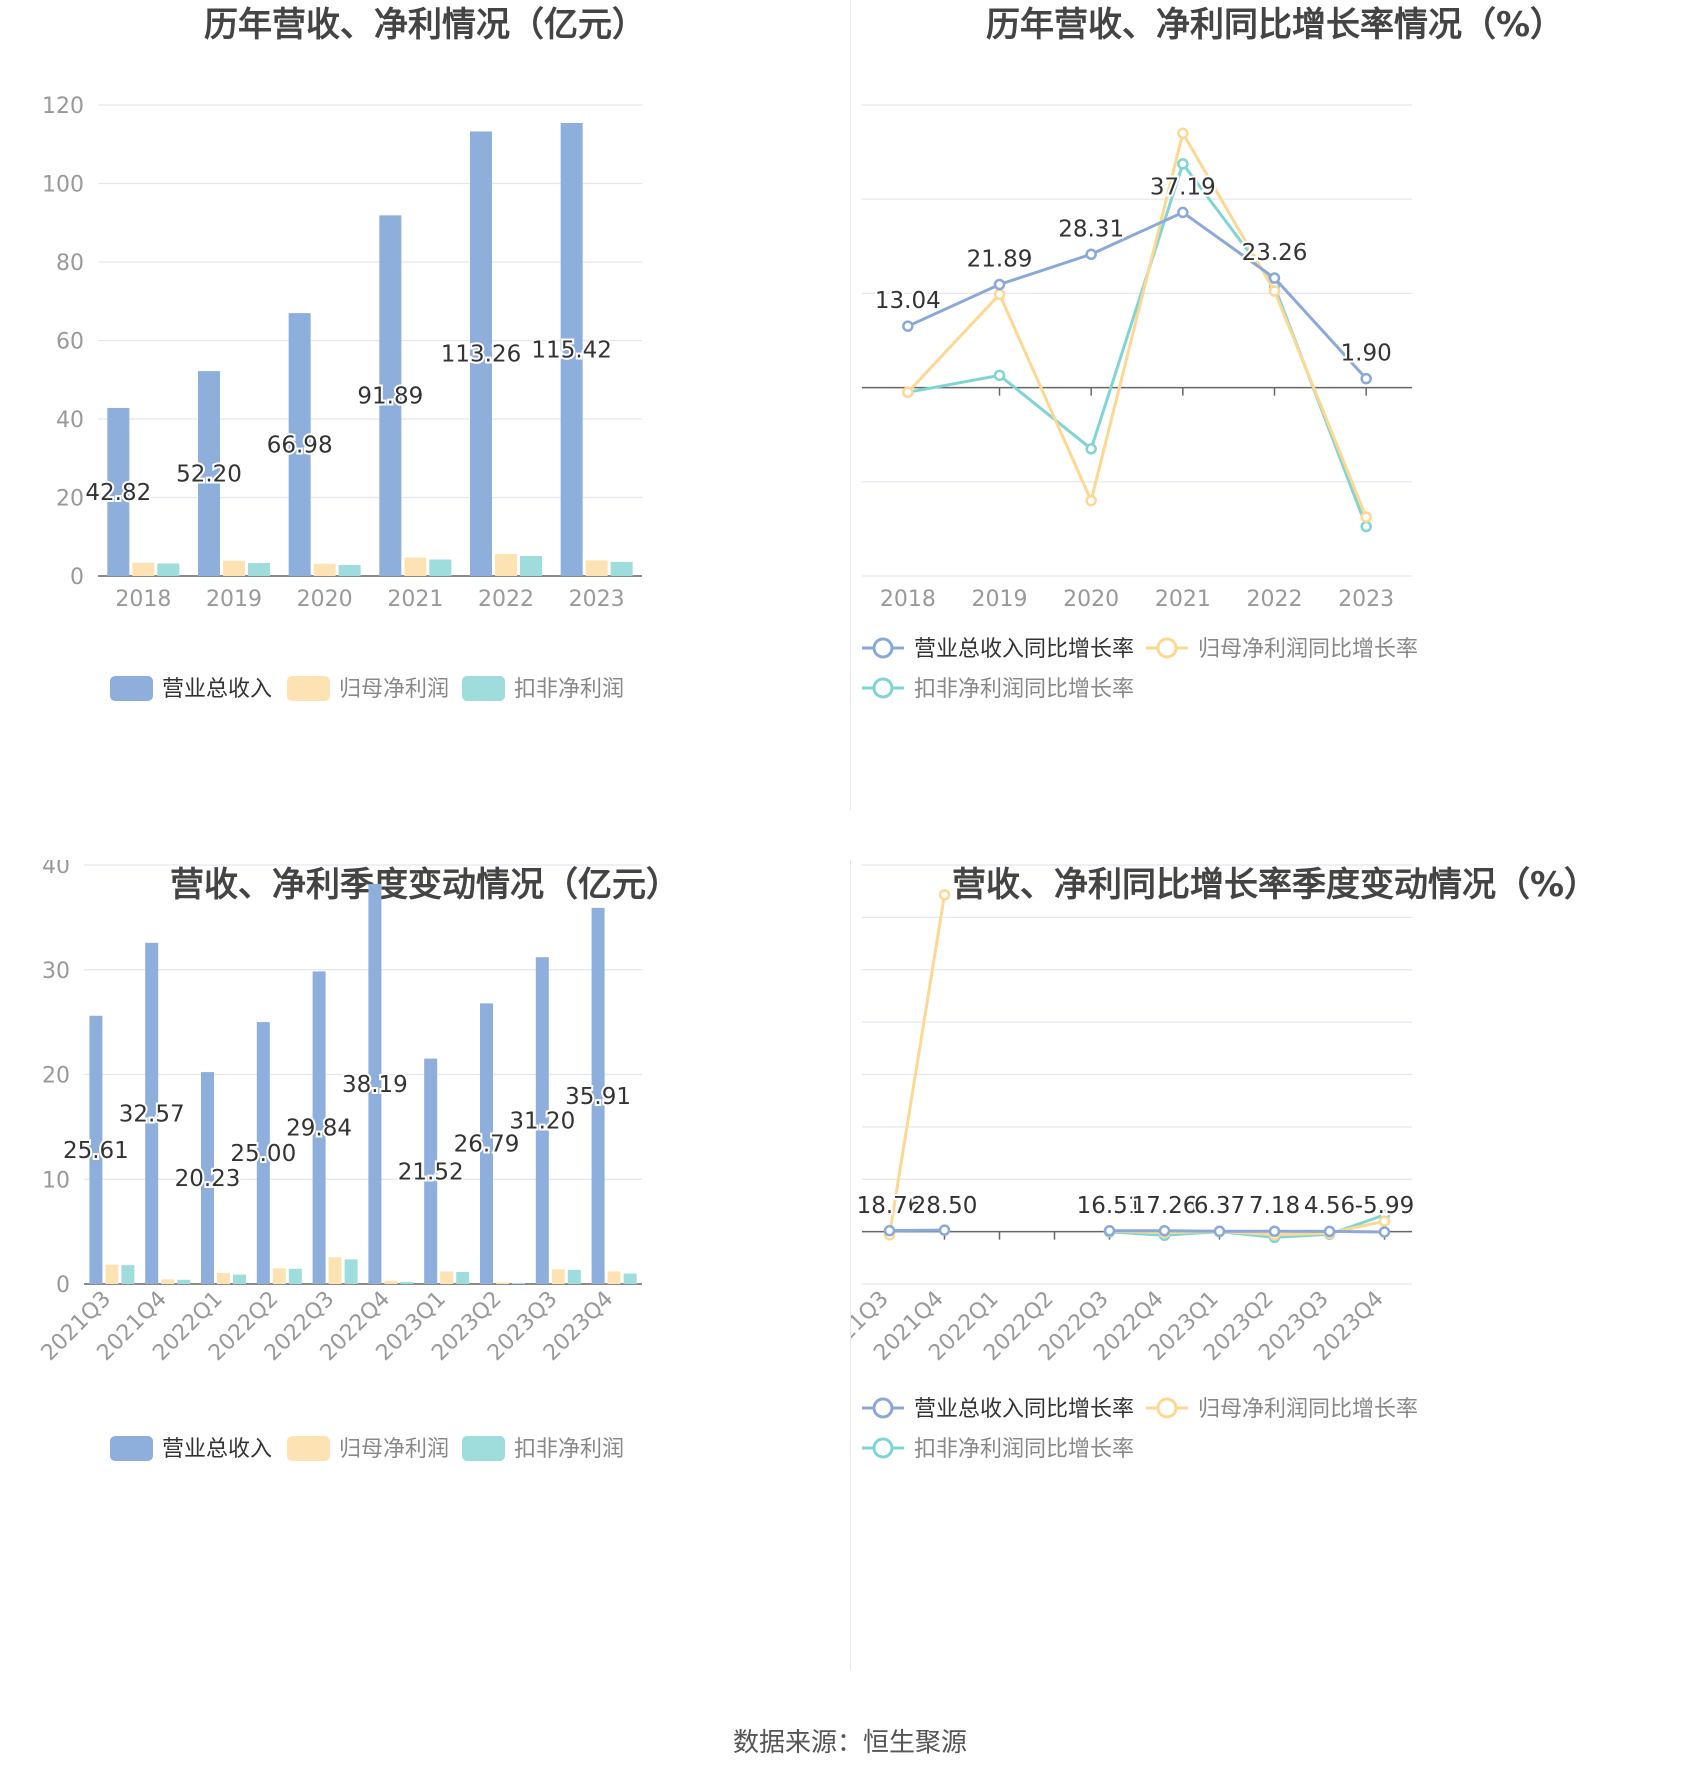 The height and width of the screenshot is (1782, 1700). I want to click on data-label: 21.89, so click(1000, 259).